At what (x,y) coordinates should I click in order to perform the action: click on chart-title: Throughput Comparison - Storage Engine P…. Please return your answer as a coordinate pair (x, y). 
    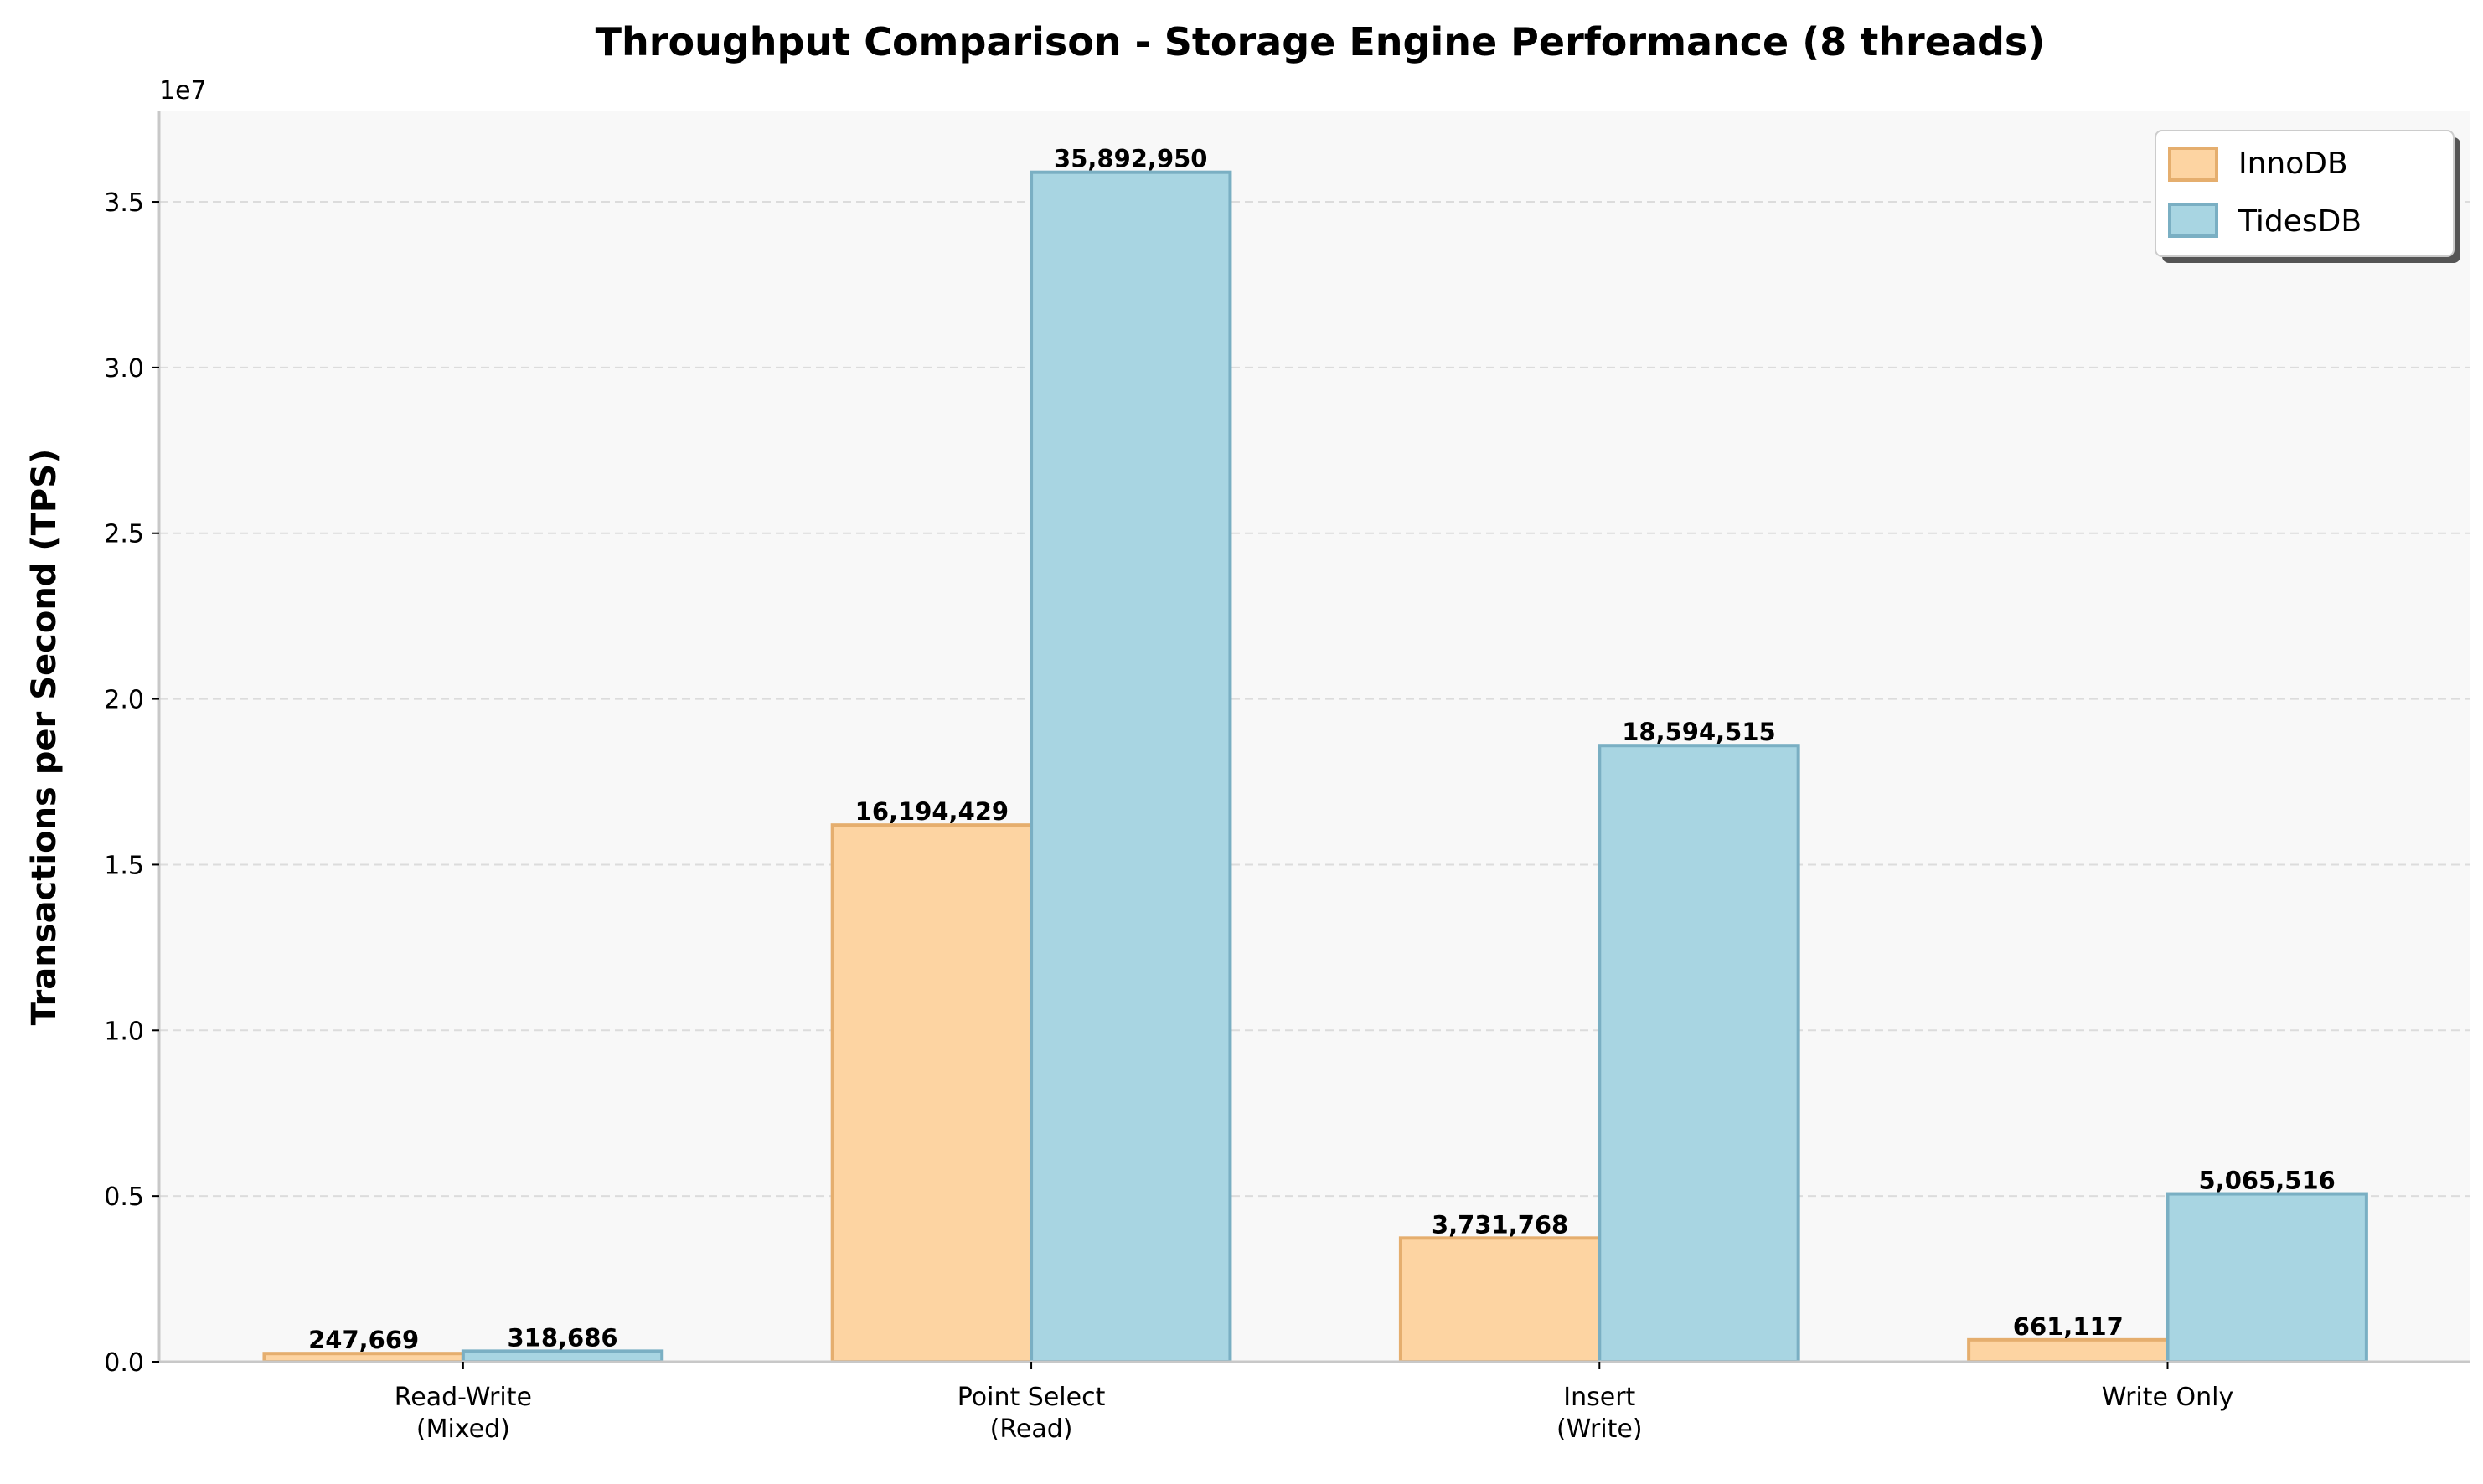
    Looking at the image, I should click on (1321, 41).